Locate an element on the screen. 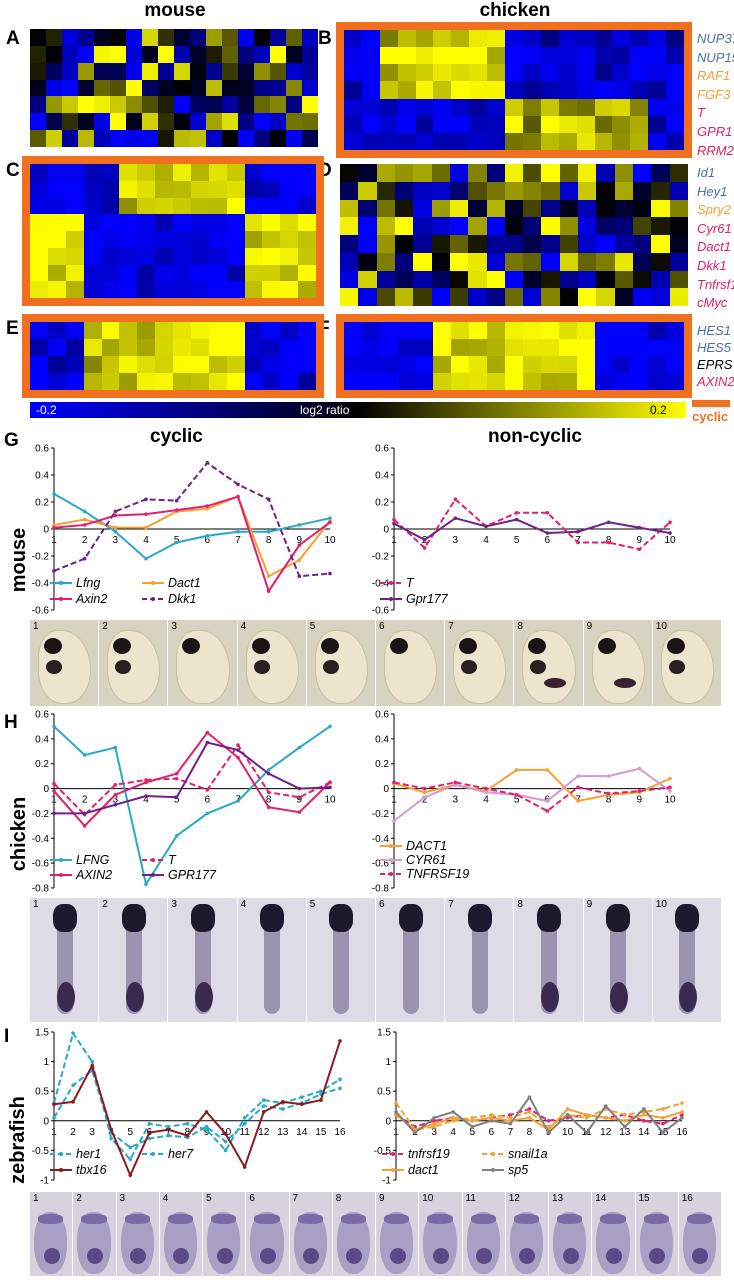 This screenshot has height=1280, width=734. gene-label: Dact1 is located at coordinates (714, 247).